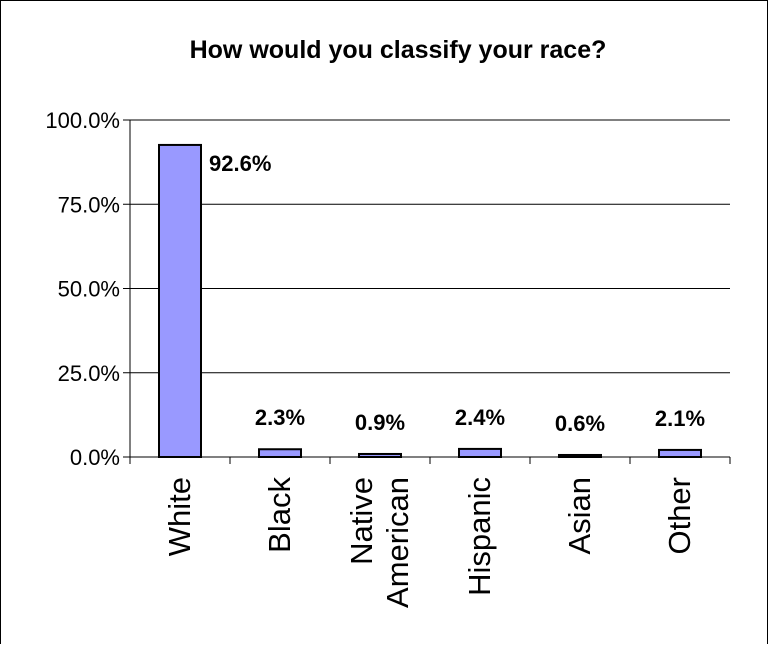  I want to click on y-tick-labels: 0.0% 25.0% 50.0% 75.0% 100.0%, so click(82, 289).